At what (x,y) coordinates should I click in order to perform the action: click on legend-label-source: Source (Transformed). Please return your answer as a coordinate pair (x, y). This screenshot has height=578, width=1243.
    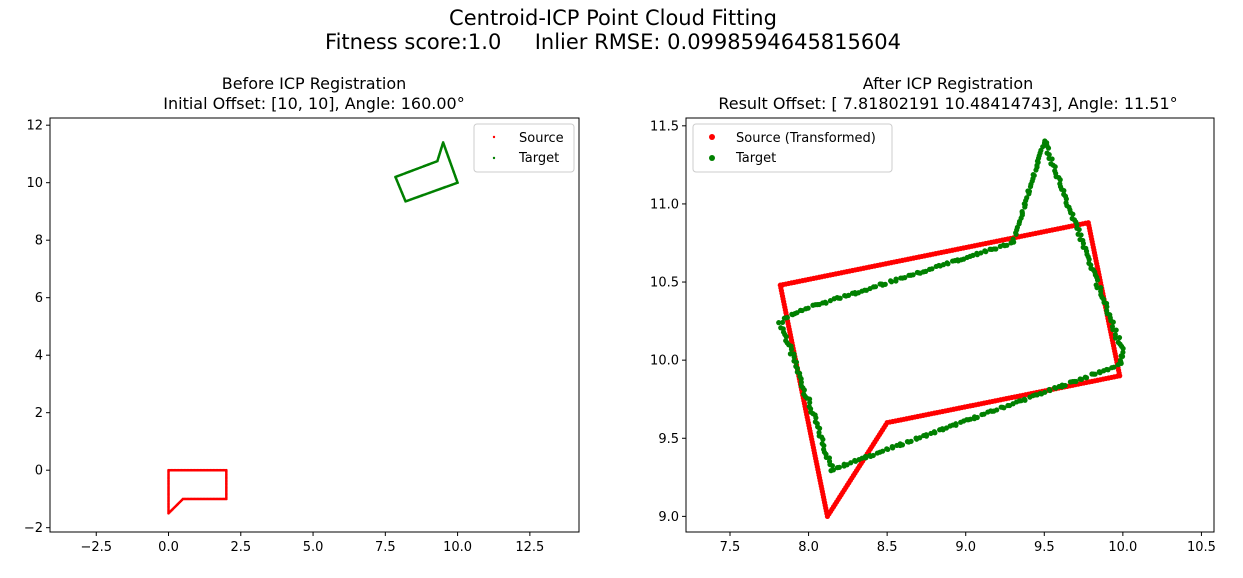
    Looking at the image, I should click on (806, 138).